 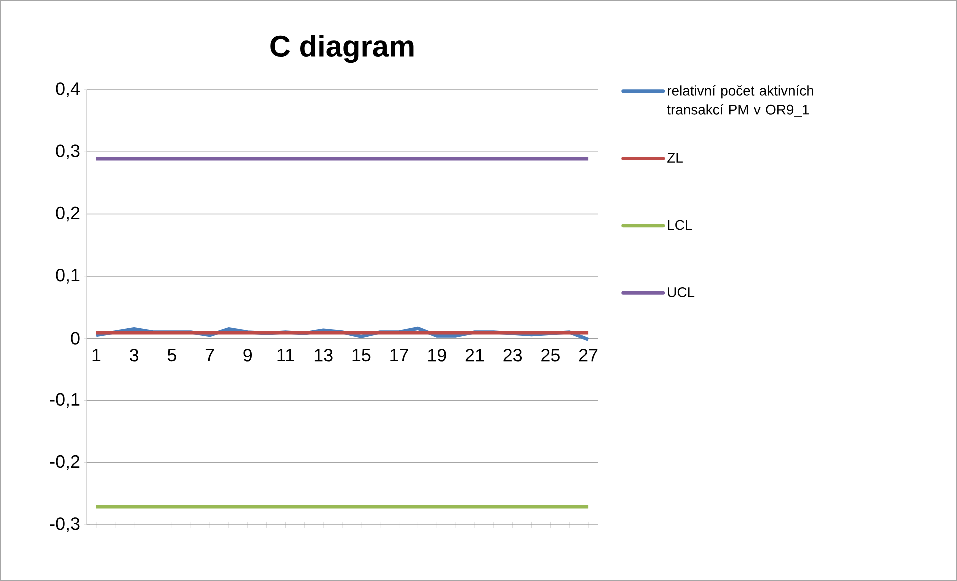 What do you see at coordinates (75, 338) in the screenshot?
I see `y-tick-label: 0` at bounding box center [75, 338].